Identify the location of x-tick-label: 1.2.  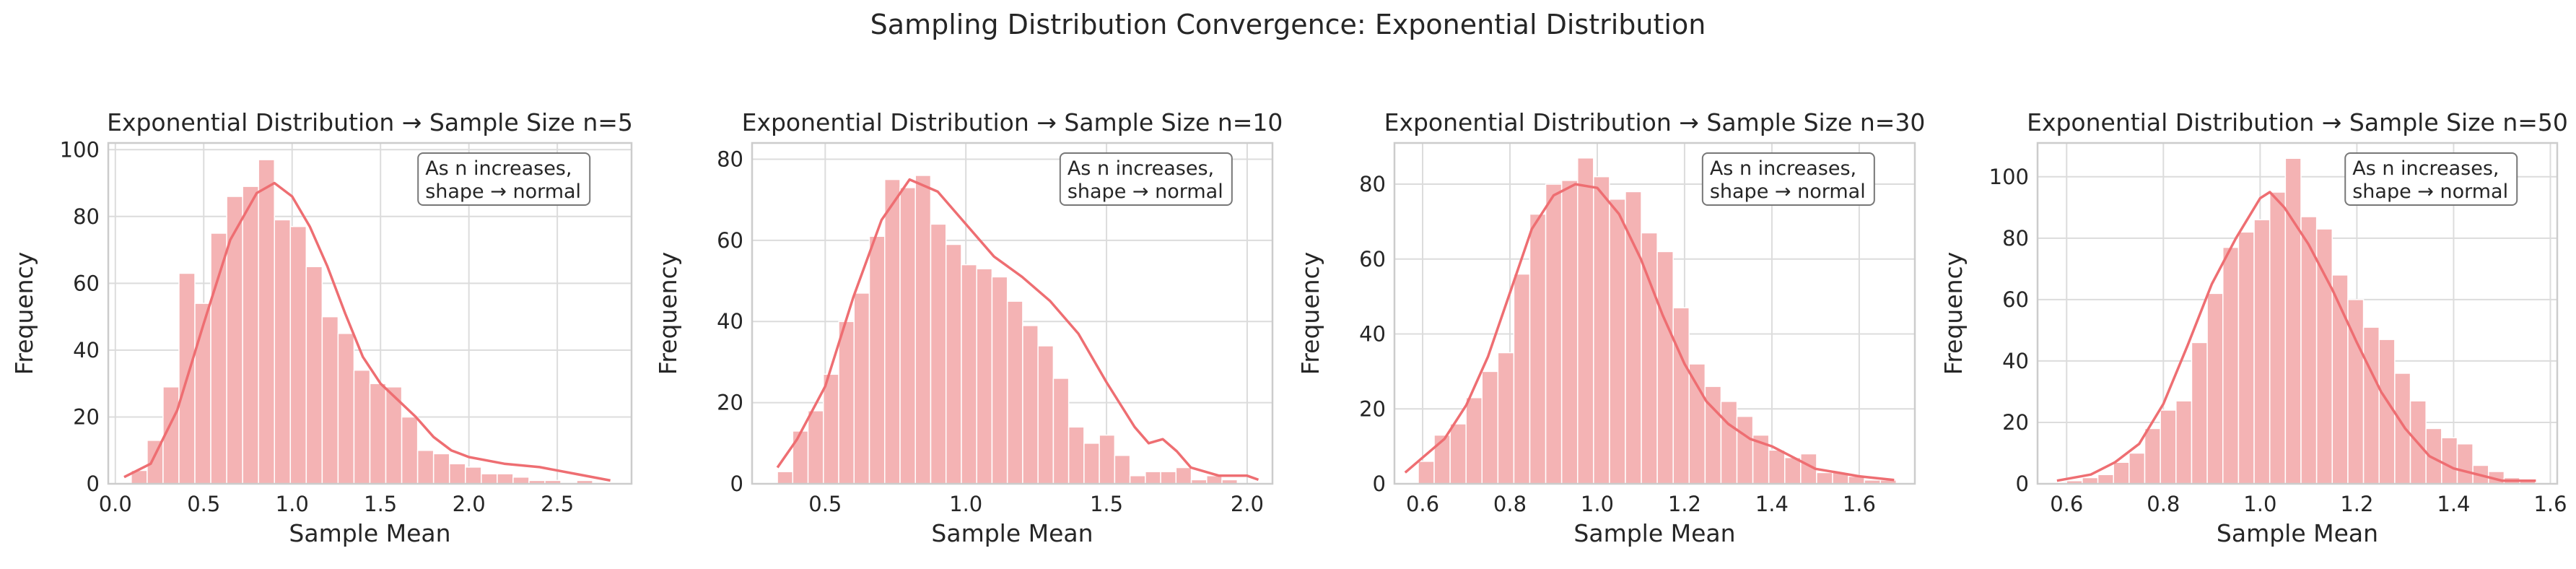
(2356, 504).